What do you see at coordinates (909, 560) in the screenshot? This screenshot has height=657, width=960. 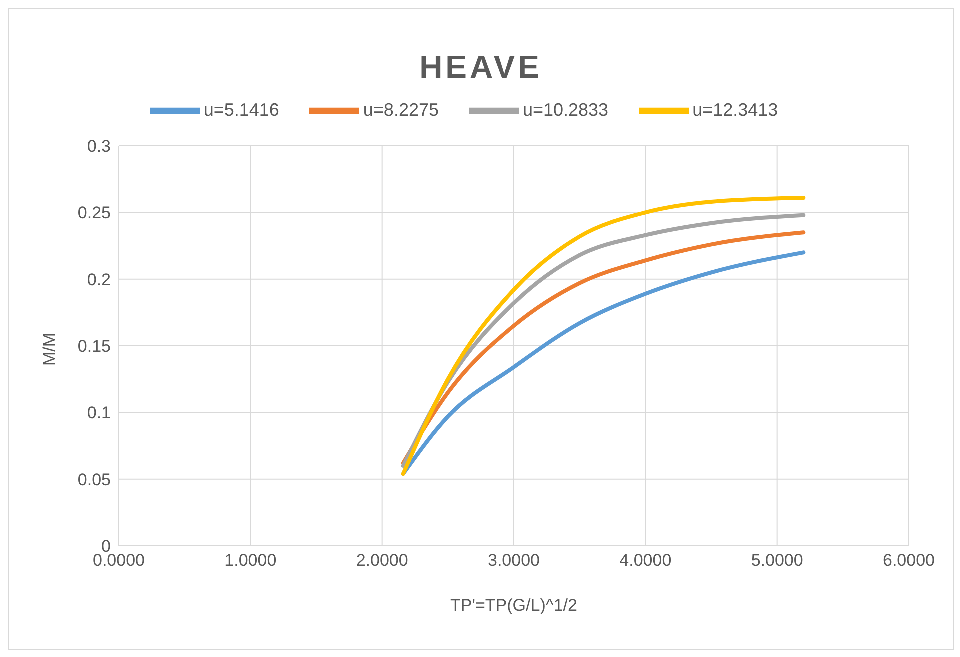 I see `x-tick-label: 6.0000` at bounding box center [909, 560].